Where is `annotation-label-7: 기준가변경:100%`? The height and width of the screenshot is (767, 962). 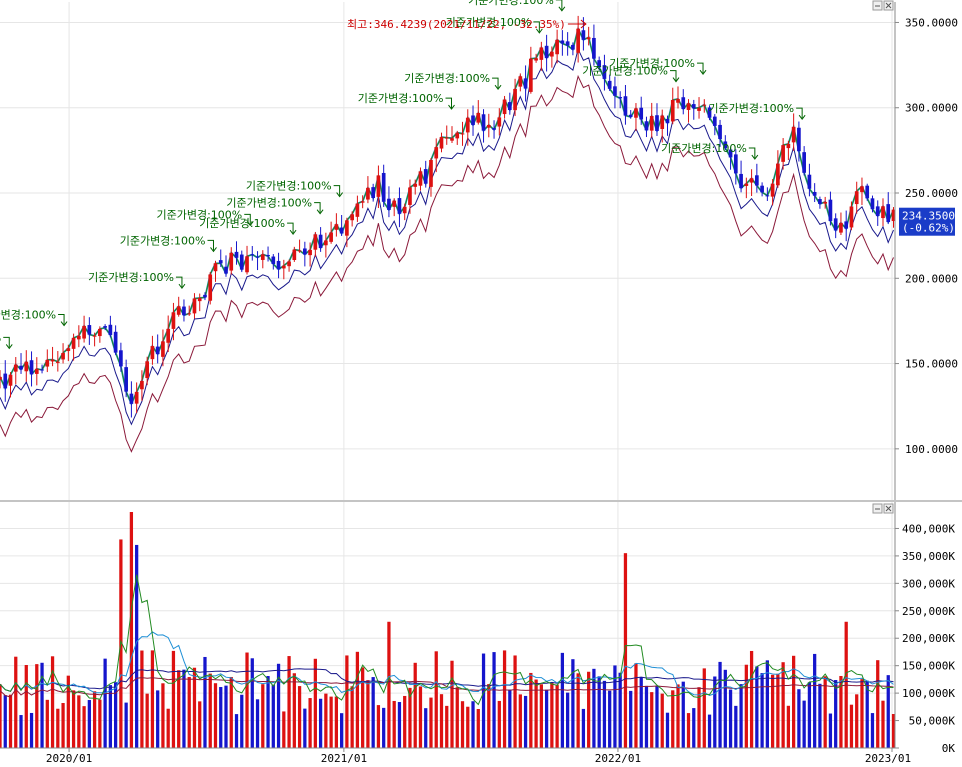 annotation-label-7: 기준가변경:100% is located at coordinates (289, 186).